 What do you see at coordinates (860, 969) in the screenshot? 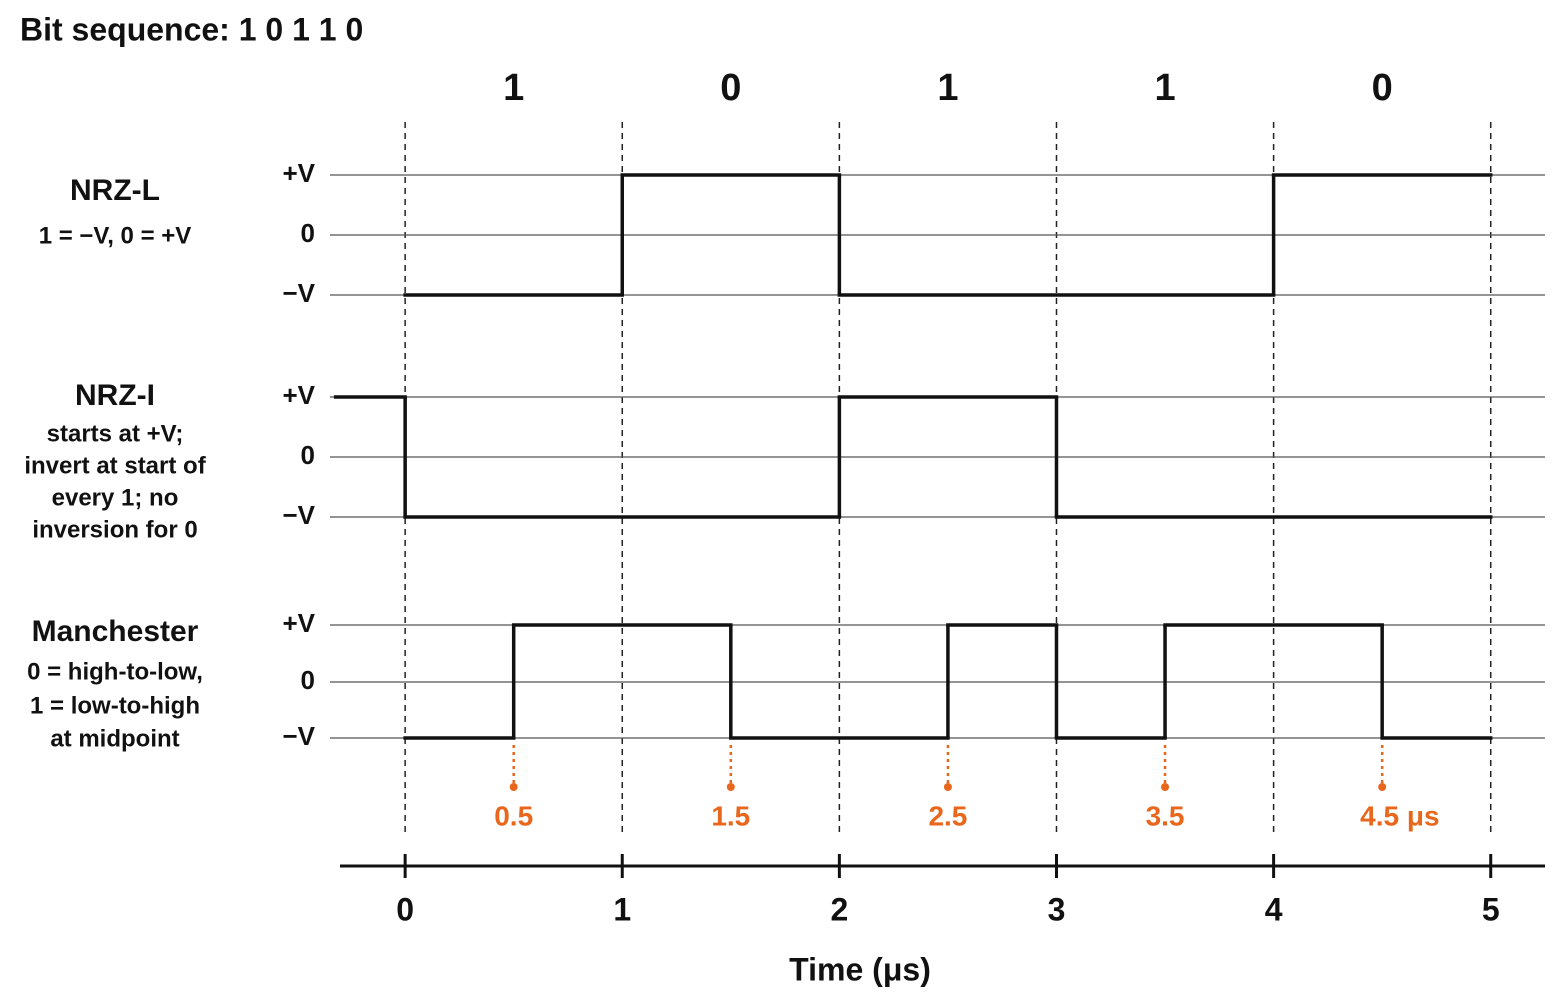
I see `axis-title: Time (μs)` at bounding box center [860, 969].